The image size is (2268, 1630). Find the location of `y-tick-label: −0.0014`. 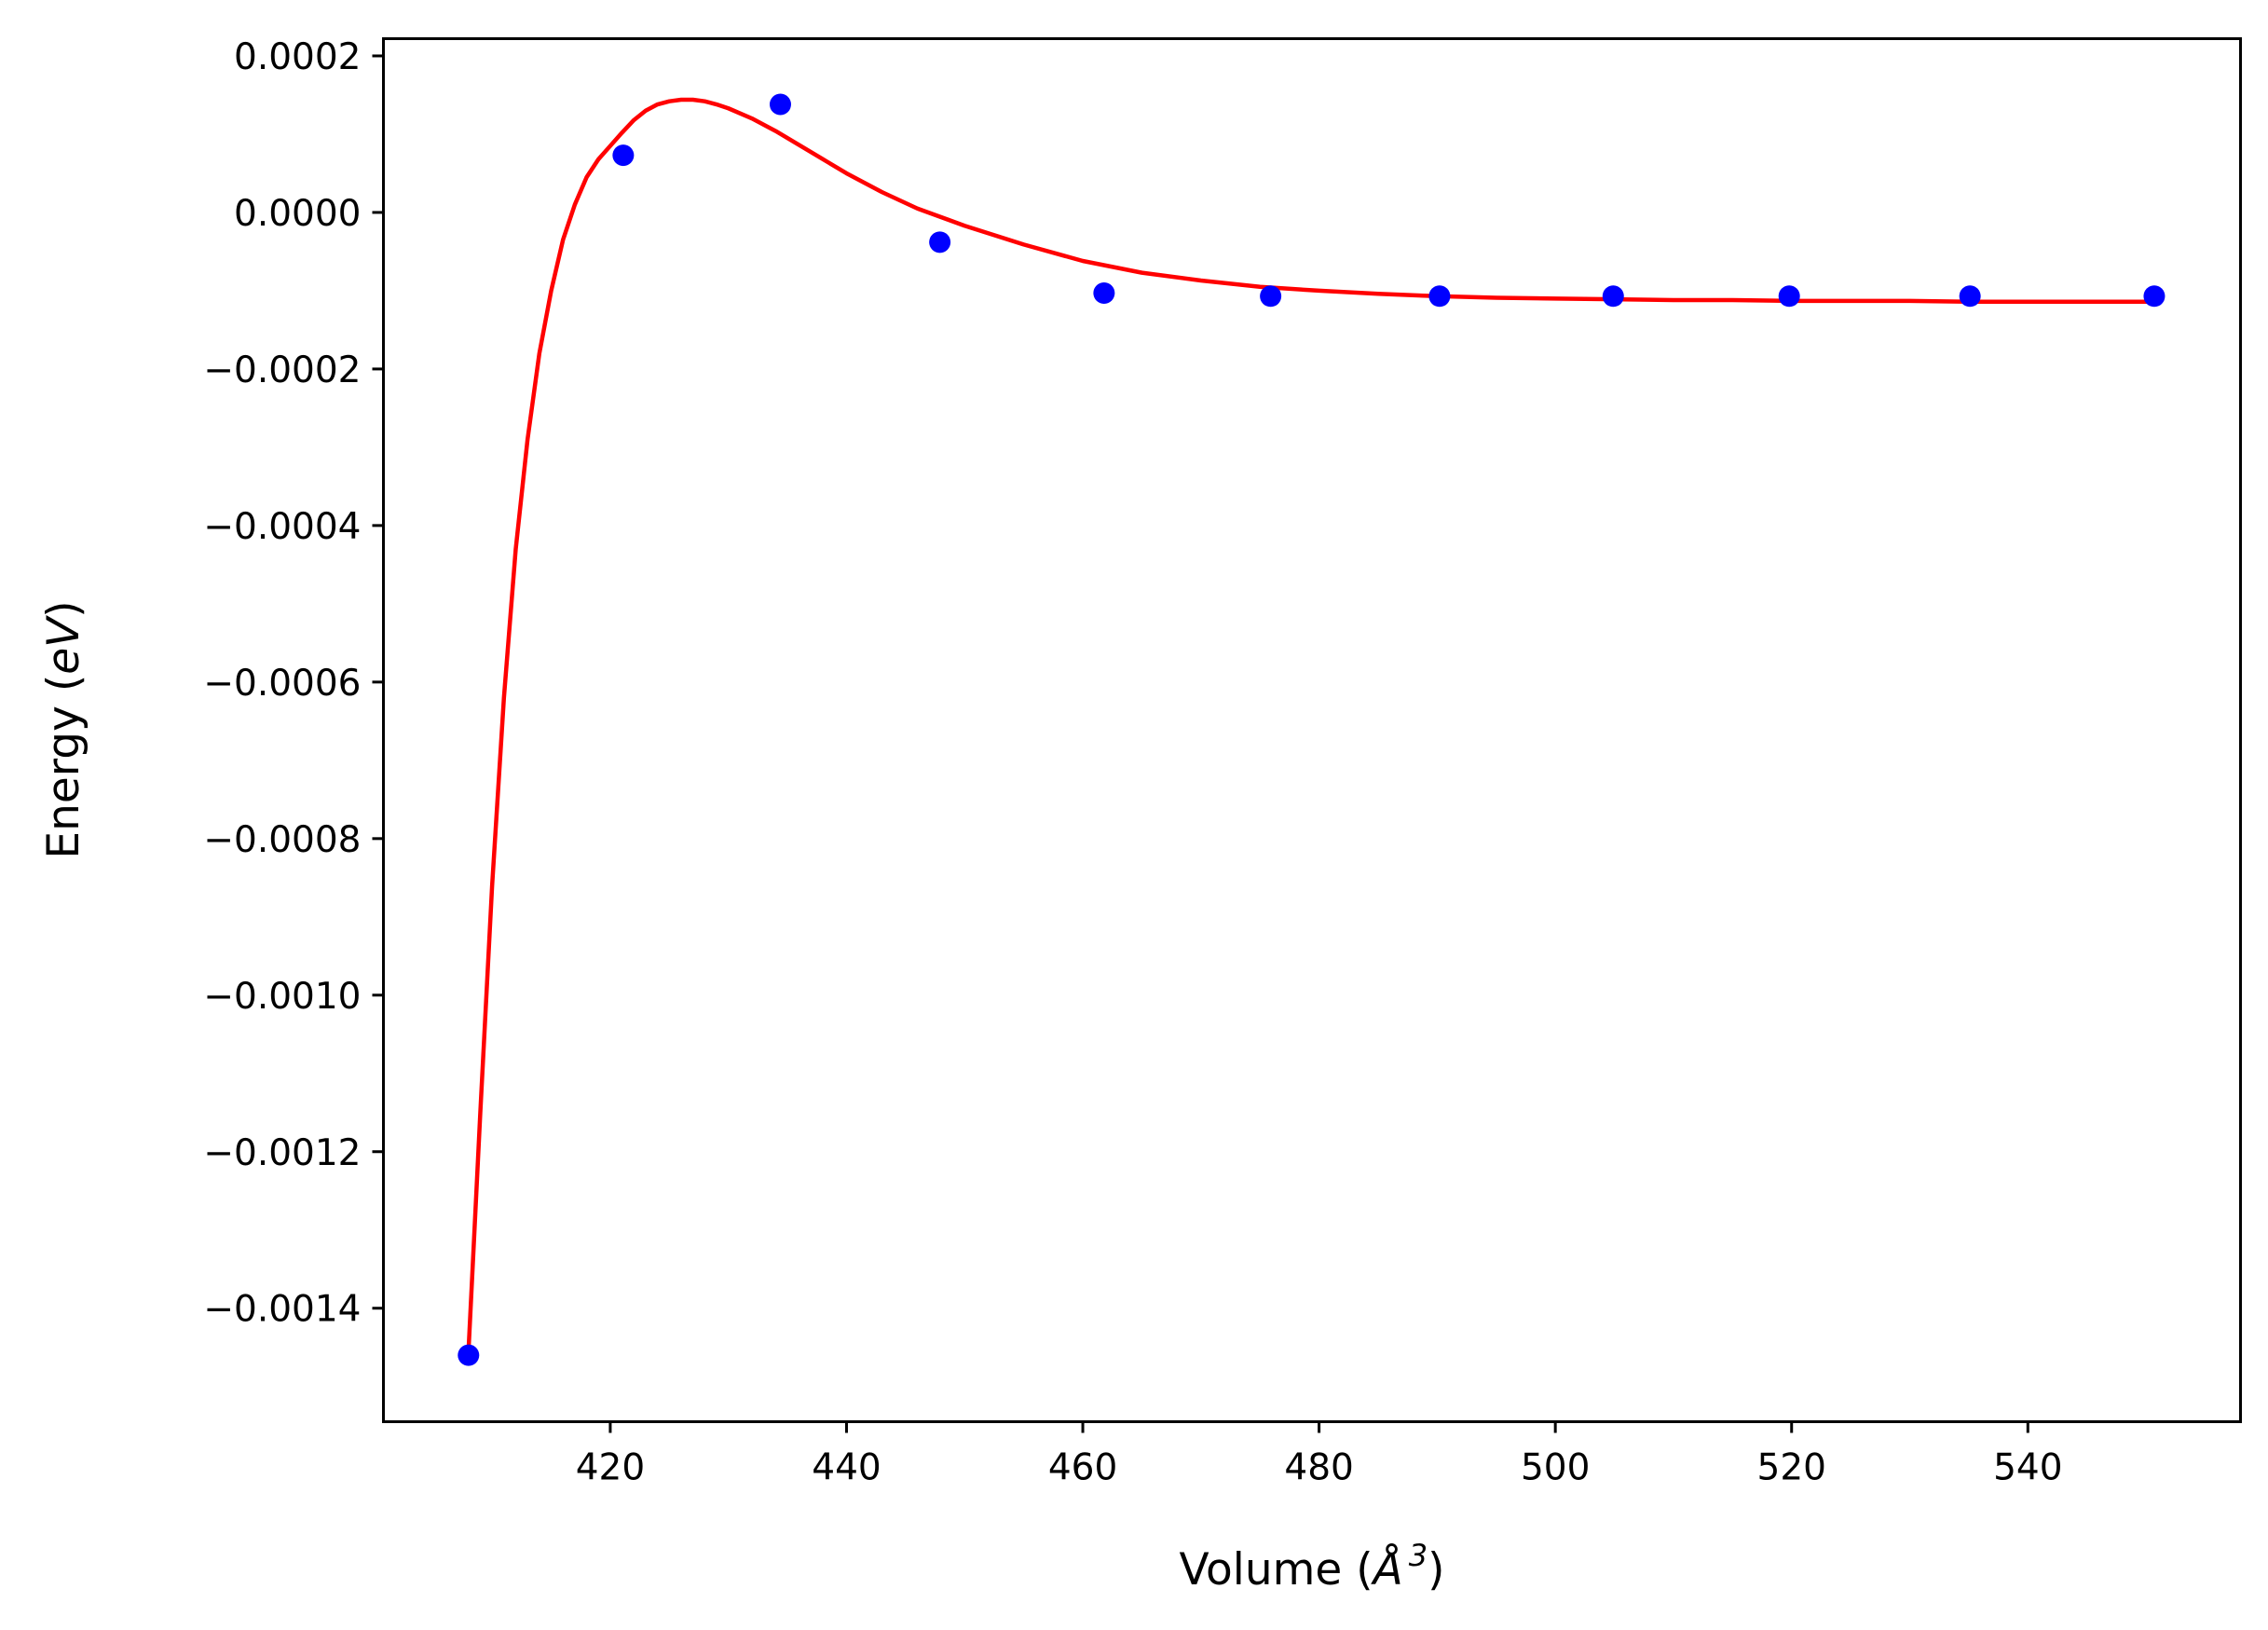

y-tick-label: −0.0014 is located at coordinates (282, 1310).